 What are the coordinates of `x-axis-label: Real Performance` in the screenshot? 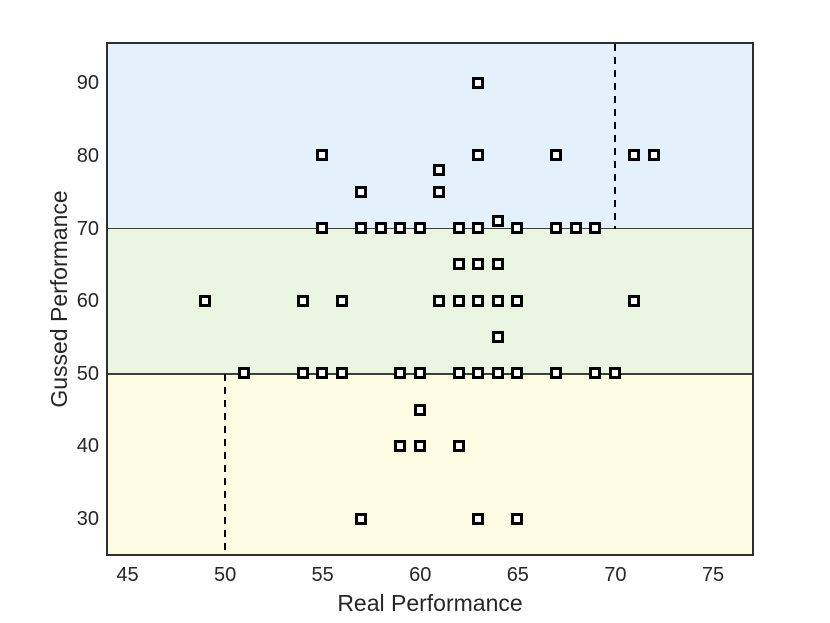 It's located at (430, 603).